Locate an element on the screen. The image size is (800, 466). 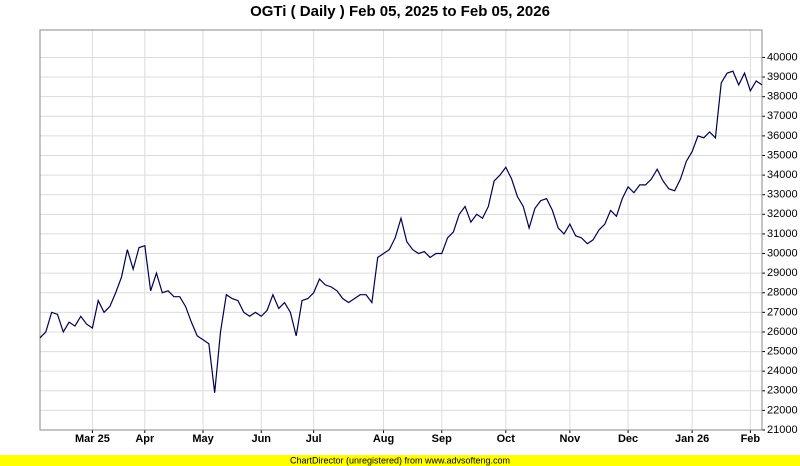
y-tick-label: 31000 is located at coordinates (782, 234).